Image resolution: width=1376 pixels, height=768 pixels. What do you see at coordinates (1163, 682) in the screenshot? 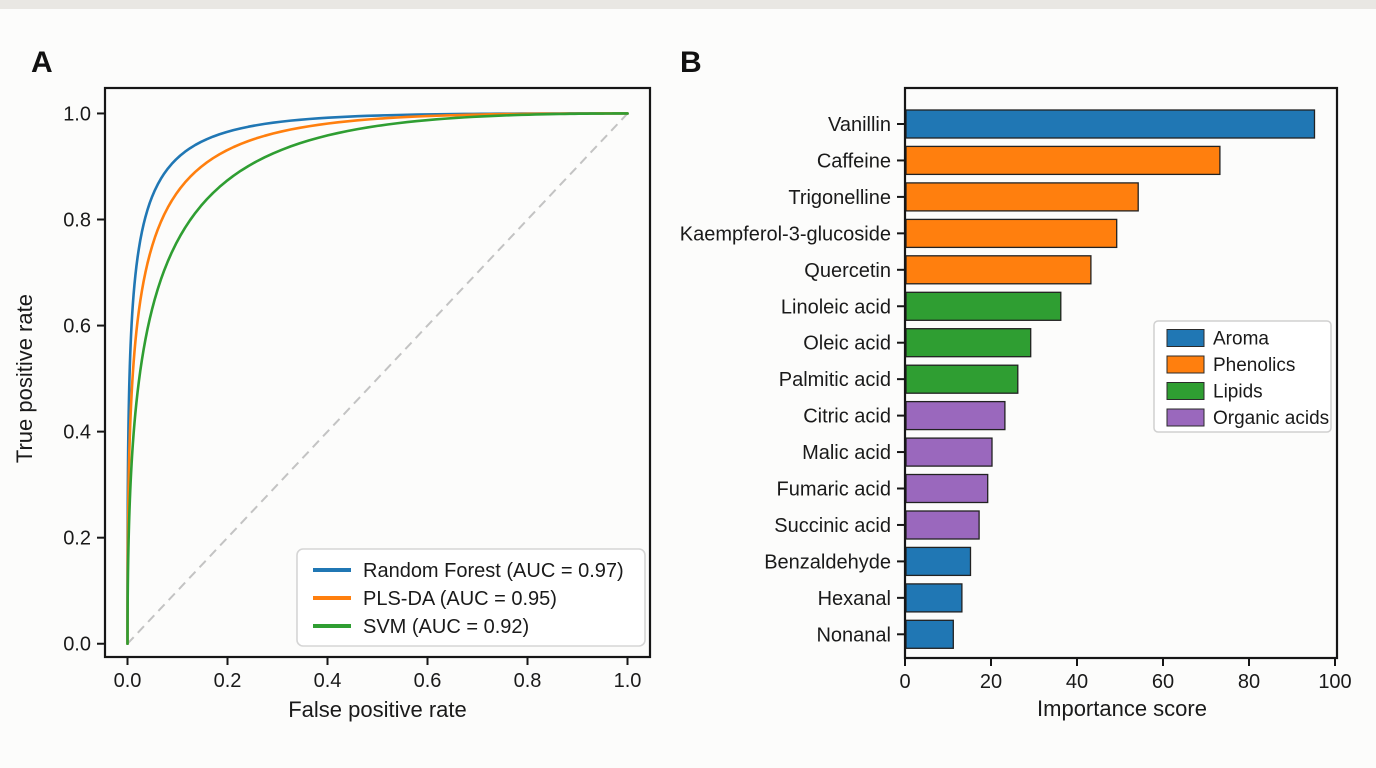
I see `importance-x-tick-label: 60` at bounding box center [1163, 682].